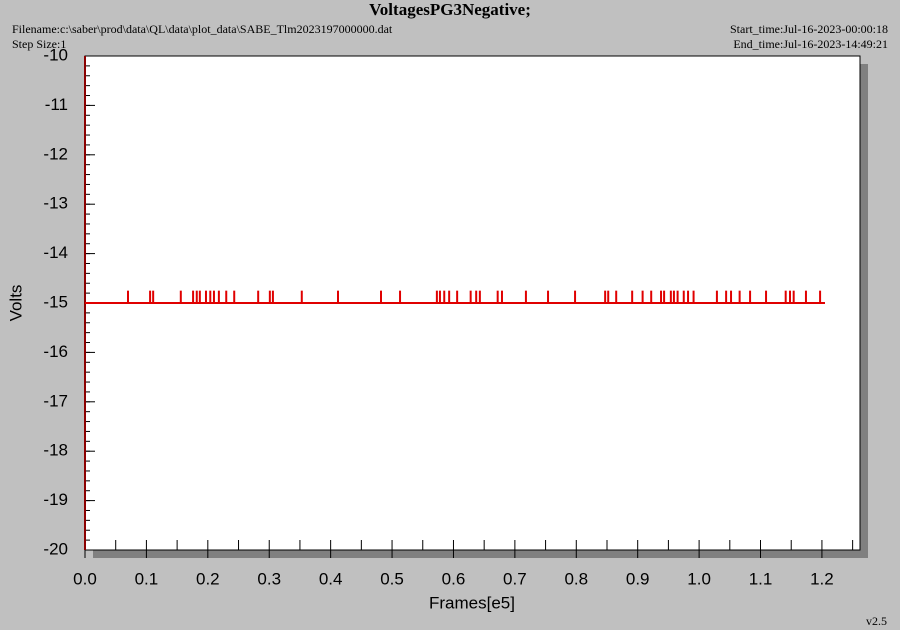 Image resolution: width=900 pixels, height=630 pixels. What do you see at coordinates (15, 303) in the screenshot?
I see `y-axis-label: Volts` at bounding box center [15, 303].